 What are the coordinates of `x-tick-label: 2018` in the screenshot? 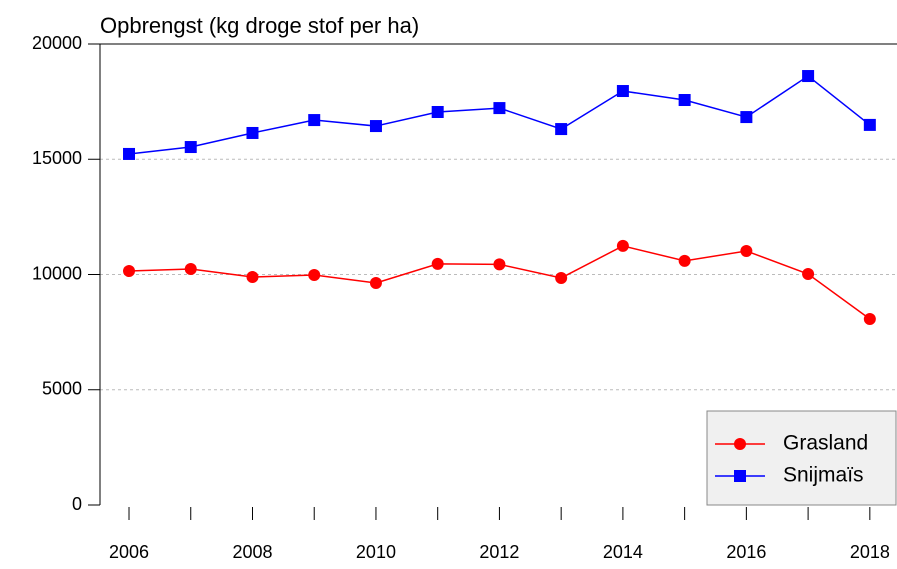 It's located at (870, 552).